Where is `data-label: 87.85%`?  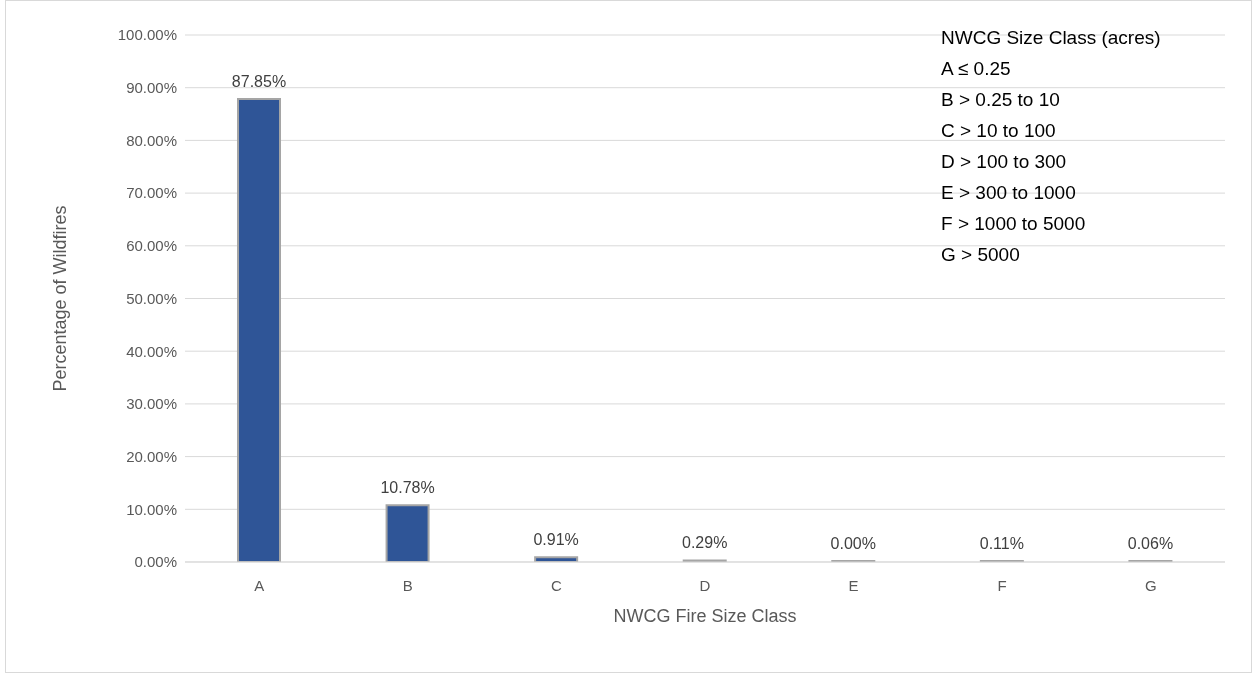 data-label: 87.85% is located at coordinates (259, 82).